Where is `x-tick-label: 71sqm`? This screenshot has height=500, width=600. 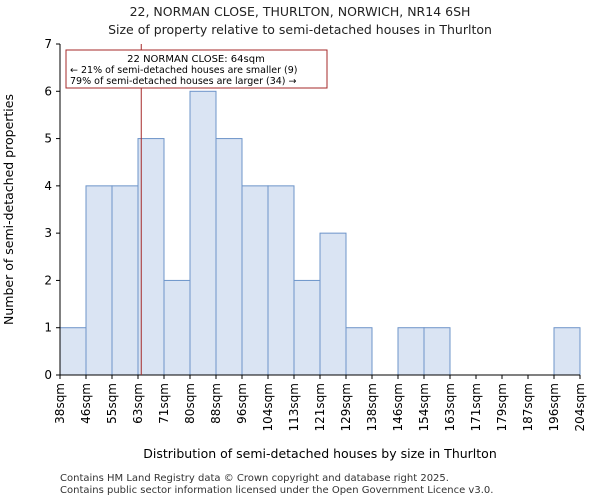
x-tick-label: 71sqm is located at coordinates (164, 403).